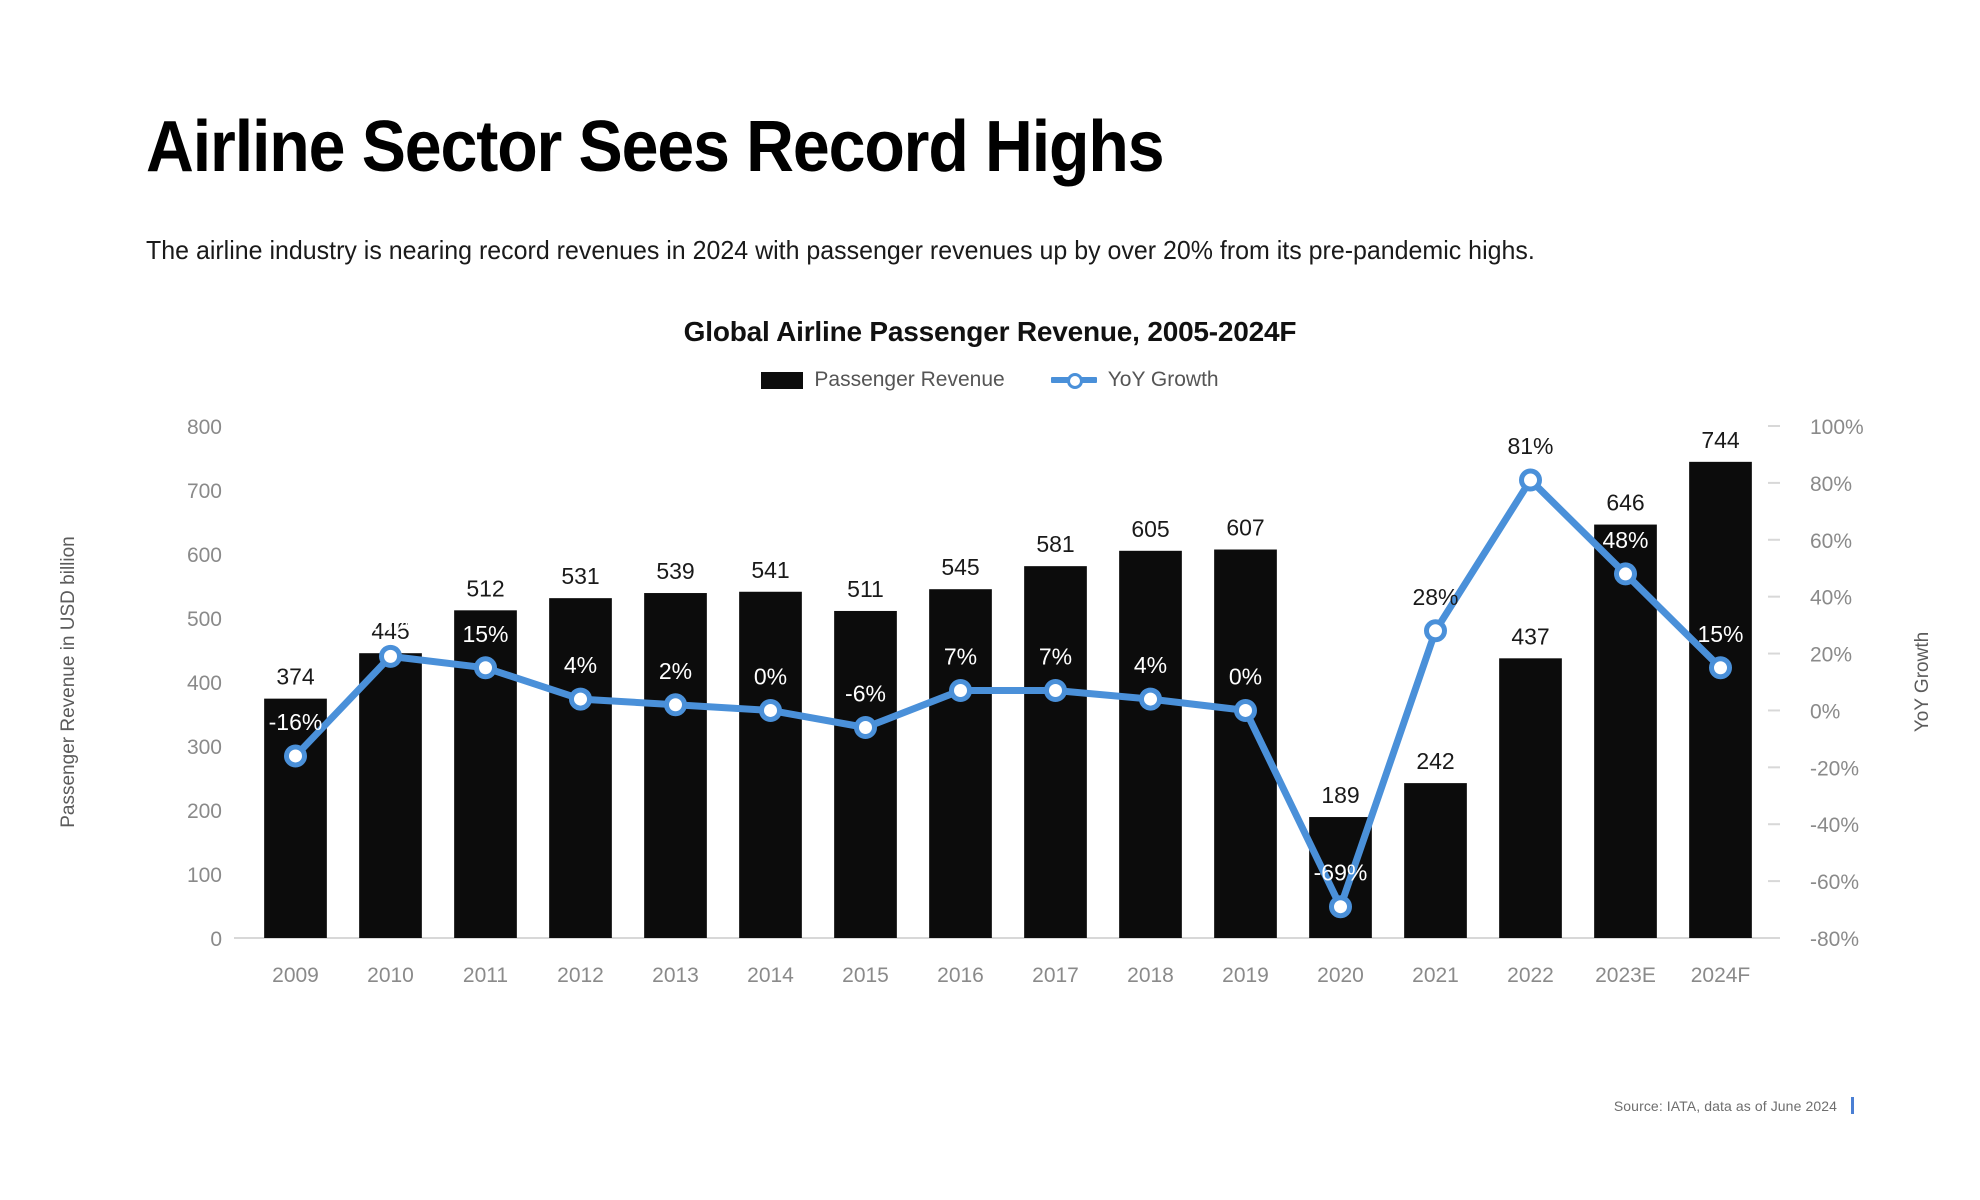  Describe the element at coordinates (1341, 873) in the screenshot. I see `growth-value-label: -69%` at that location.